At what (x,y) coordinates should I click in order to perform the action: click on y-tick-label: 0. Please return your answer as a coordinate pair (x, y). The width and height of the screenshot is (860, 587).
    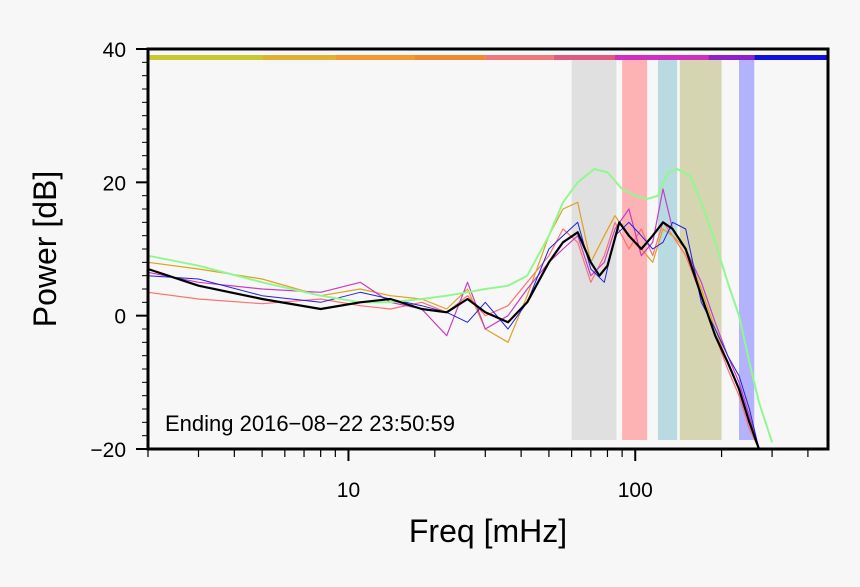
    Looking at the image, I should click on (120, 317).